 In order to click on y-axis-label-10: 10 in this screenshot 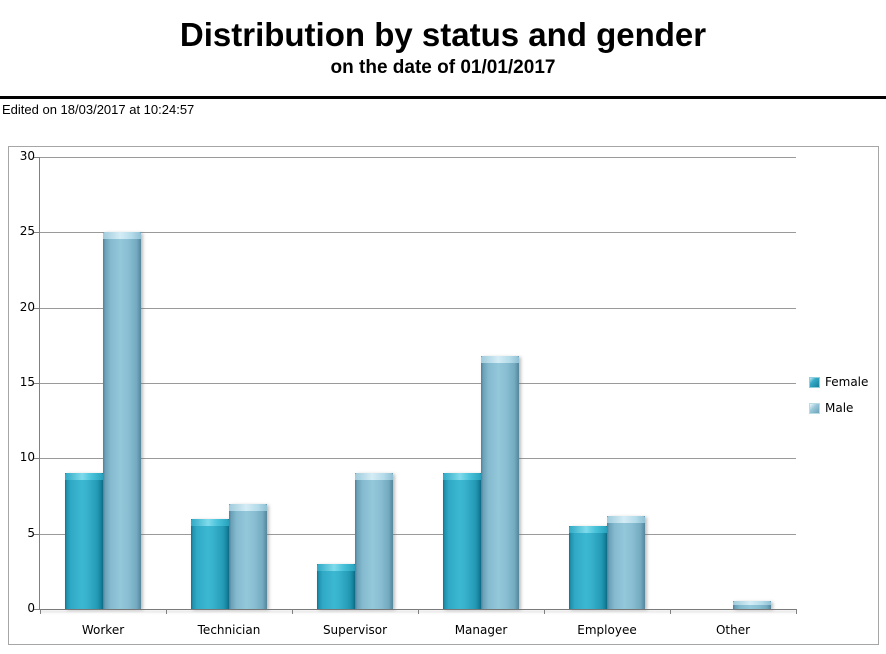, I will do `click(27, 457)`.